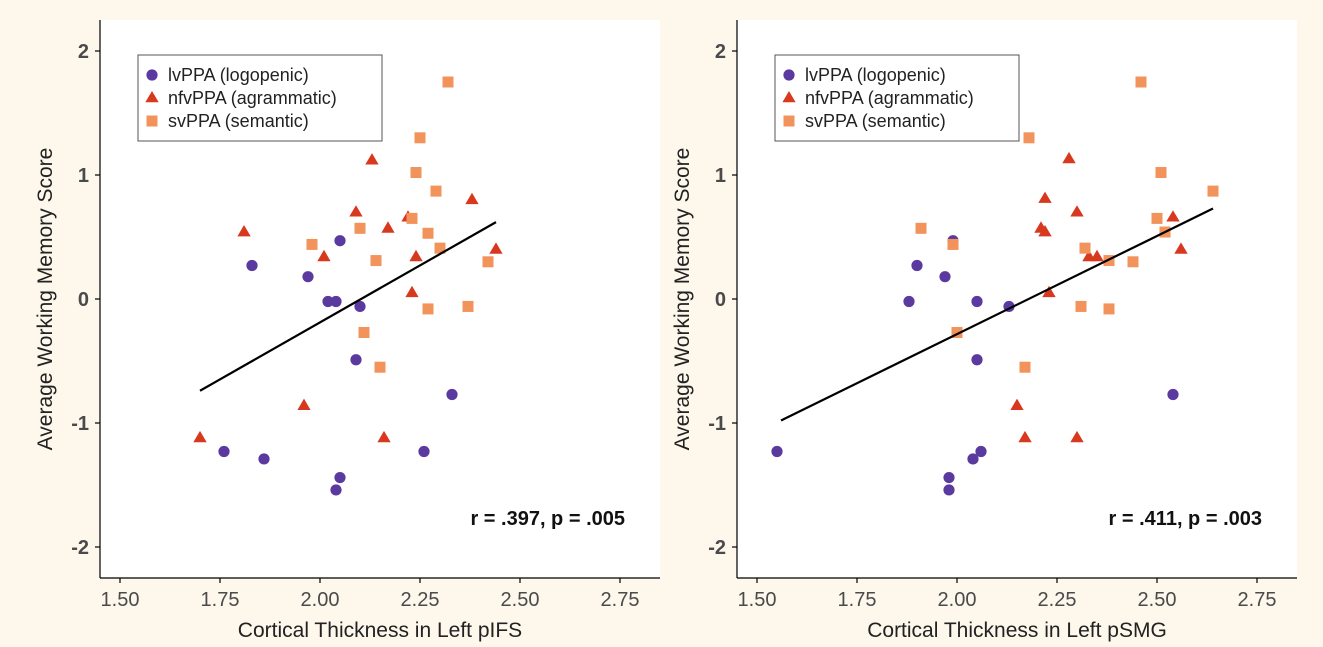  What do you see at coordinates (717, 424) in the screenshot?
I see `y-tick-label: -1` at bounding box center [717, 424].